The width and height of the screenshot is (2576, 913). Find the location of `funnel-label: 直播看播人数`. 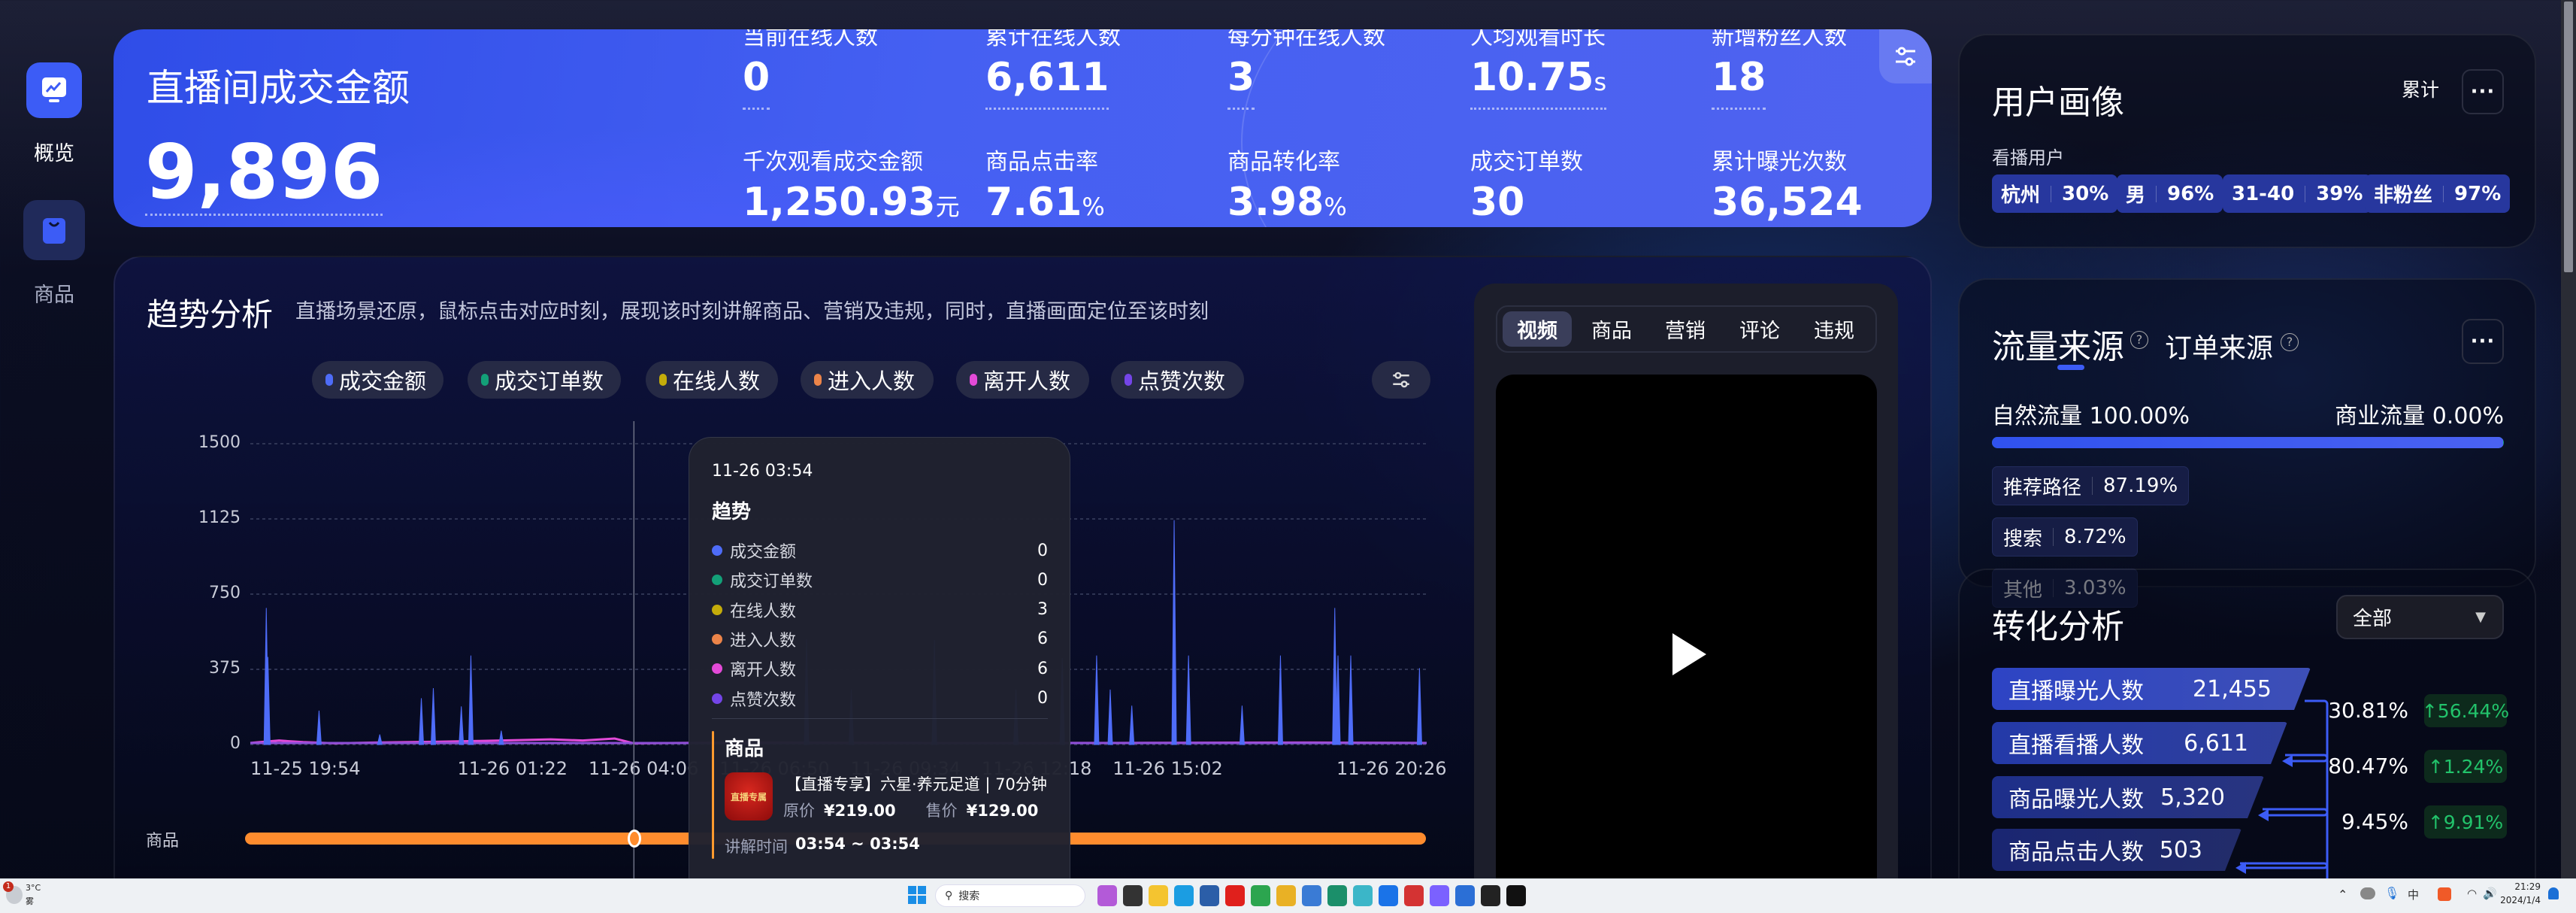

funnel-label: 直播看播人数 is located at coordinates (2076, 746).